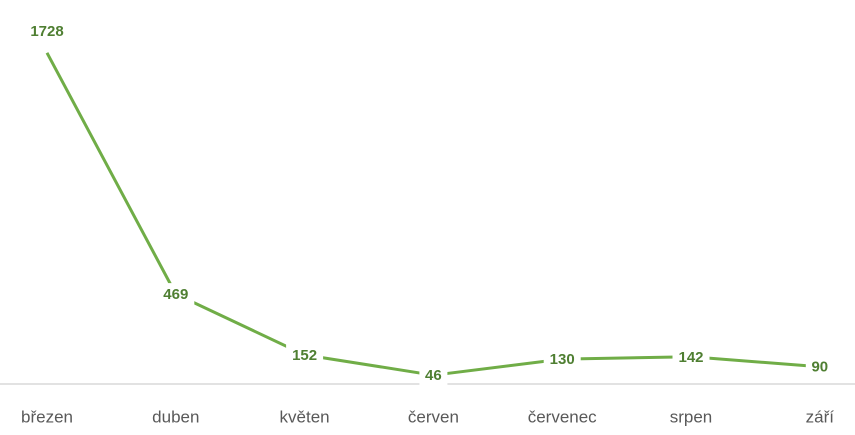  What do you see at coordinates (691, 416) in the screenshot?
I see `x-tick-label: srpen` at bounding box center [691, 416].